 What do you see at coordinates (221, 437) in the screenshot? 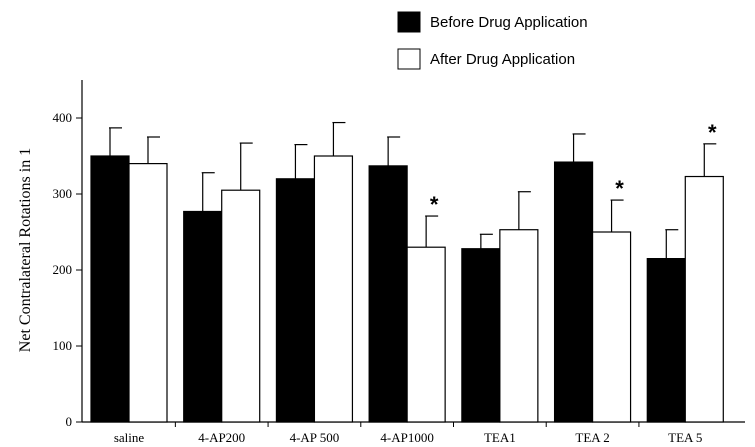
I see `x-tick-label: 4-AP200` at bounding box center [221, 437].